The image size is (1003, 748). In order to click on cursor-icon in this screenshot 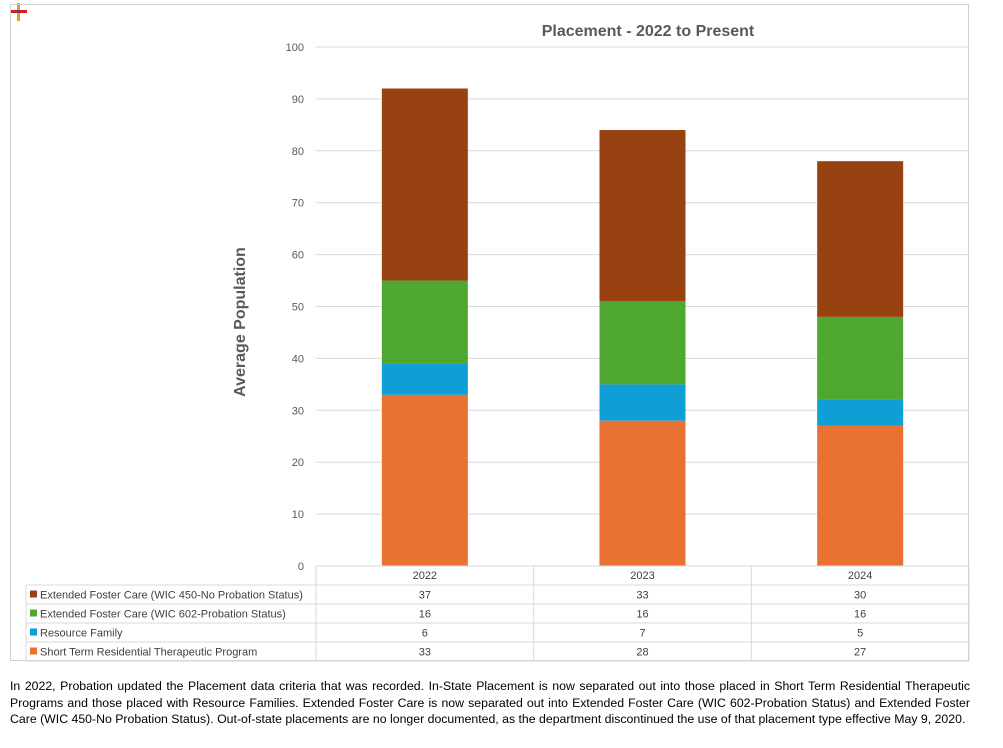, I will do `click(18, 12)`.